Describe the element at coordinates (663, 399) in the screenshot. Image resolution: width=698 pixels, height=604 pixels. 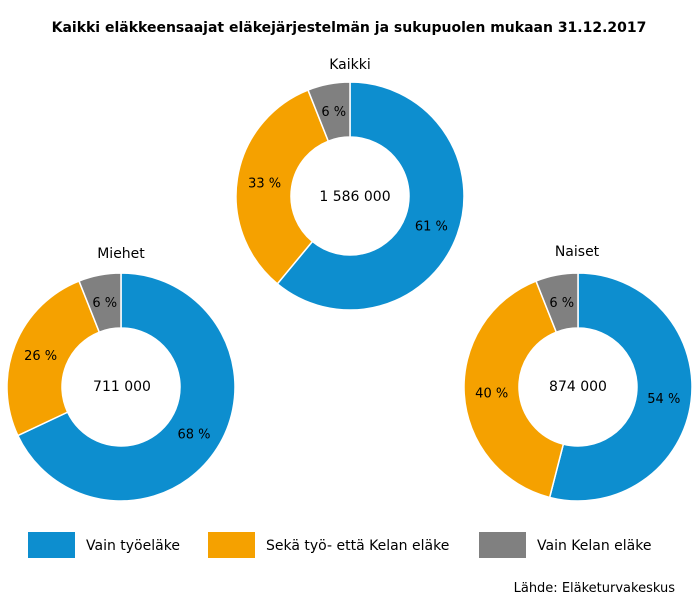
I see `slice-label-naiset-vain-tyoelake: 54 %` at that location.